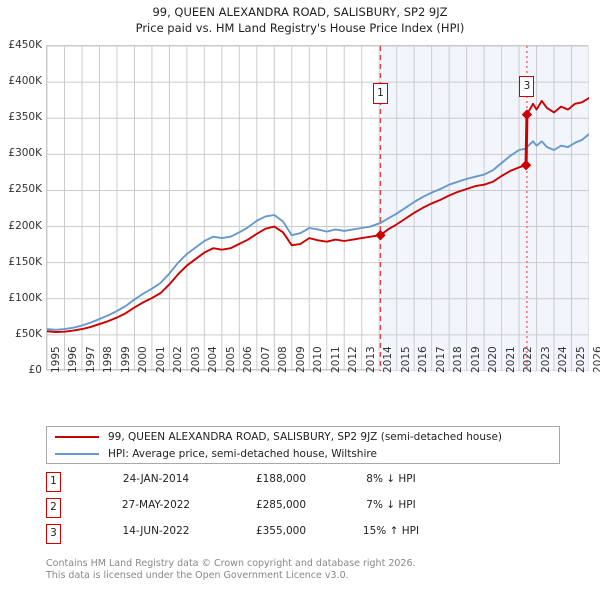  What do you see at coordinates (25, 153) in the screenshot?
I see `y-axis-tick: £300K` at bounding box center [25, 153].